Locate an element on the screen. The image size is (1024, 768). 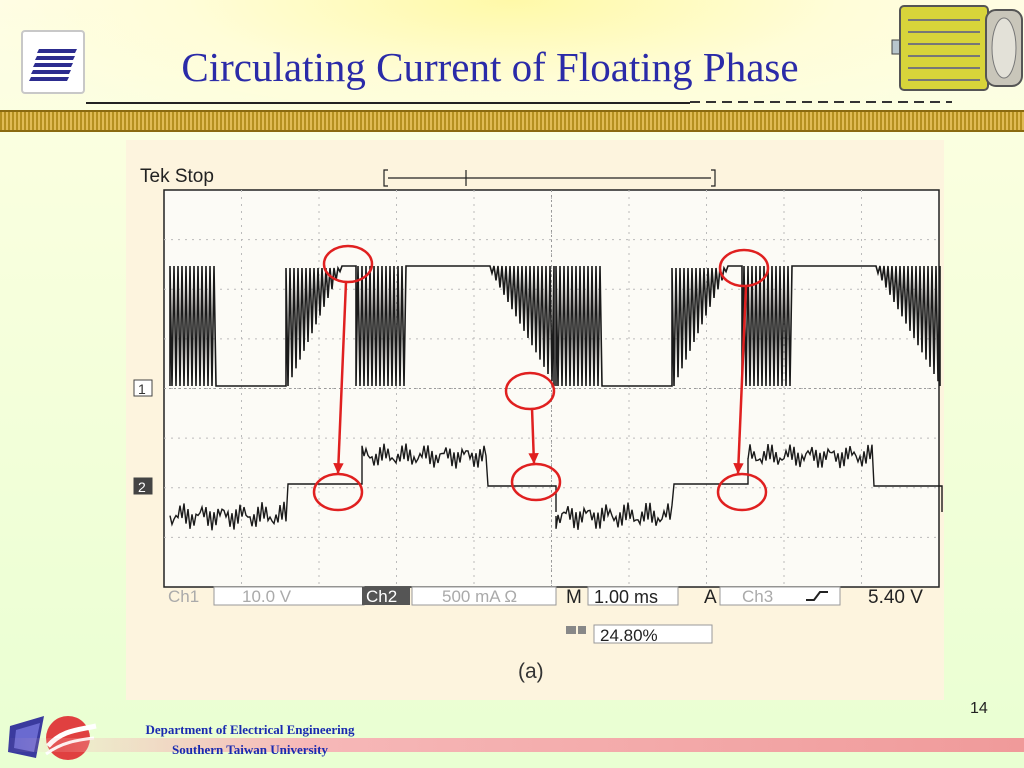
page-number: 14 is located at coordinates (979, 708).